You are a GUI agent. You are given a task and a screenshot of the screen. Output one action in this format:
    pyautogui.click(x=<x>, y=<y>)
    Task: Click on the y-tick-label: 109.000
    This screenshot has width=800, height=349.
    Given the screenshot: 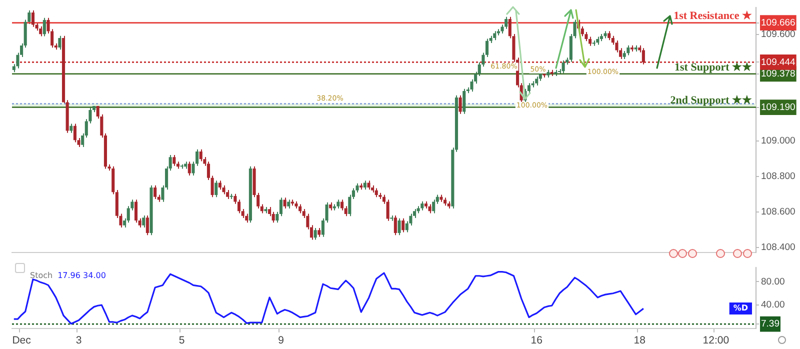 What is the action you would take?
    pyautogui.click(x=778, y=141)
    